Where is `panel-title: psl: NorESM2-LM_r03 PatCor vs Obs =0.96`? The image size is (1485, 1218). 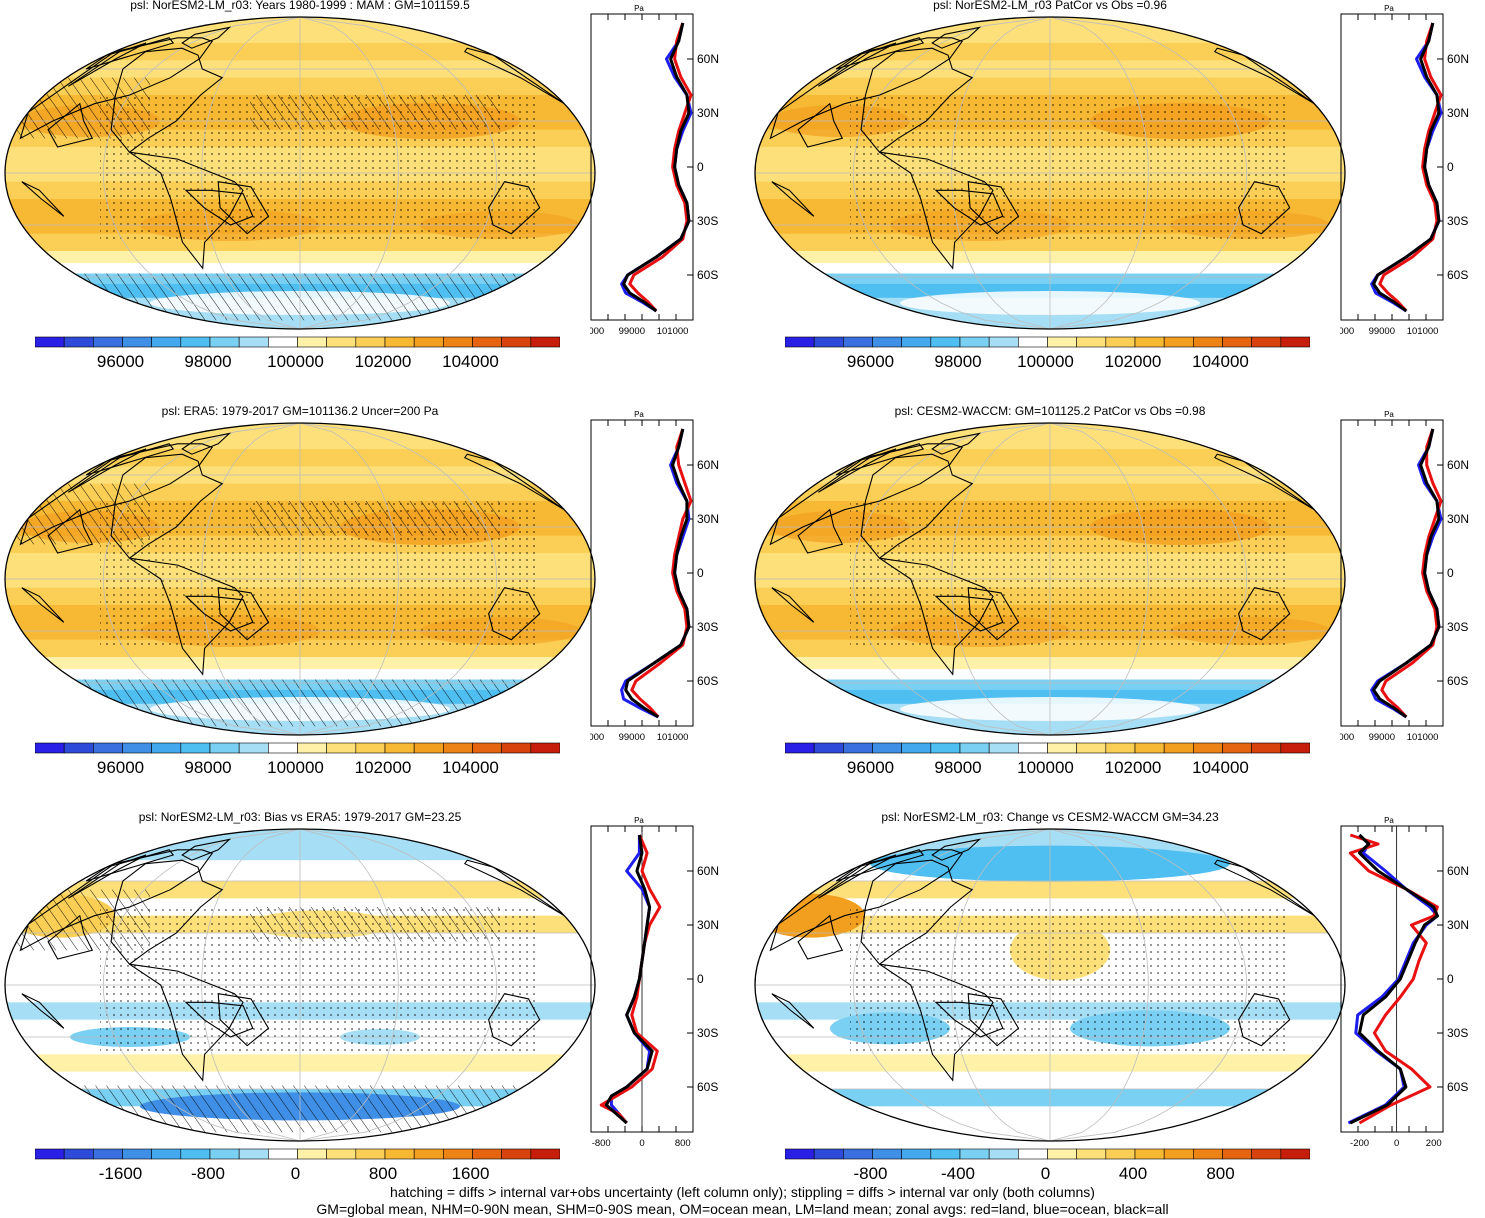
panel-title: psl: NorESM2-LM_r03 PatCor vs Obs =0.96 is located at coordinates (1050, 6).